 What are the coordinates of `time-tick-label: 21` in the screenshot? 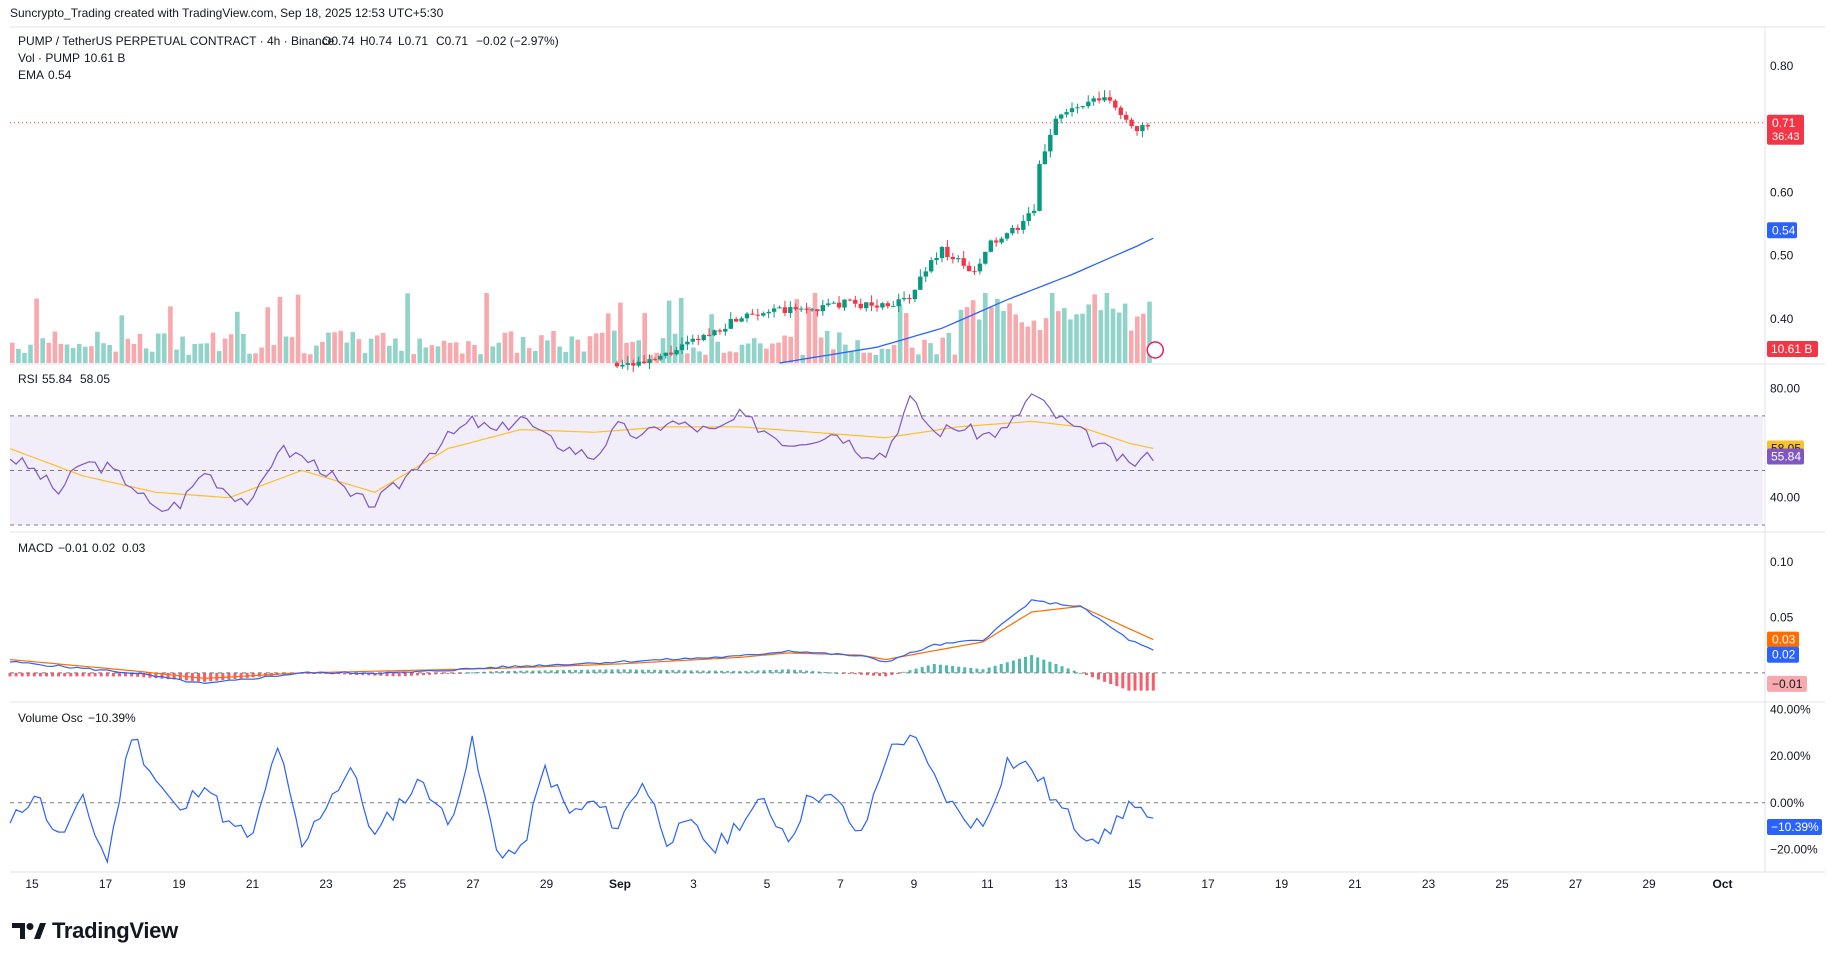 It's located at (253, 884).